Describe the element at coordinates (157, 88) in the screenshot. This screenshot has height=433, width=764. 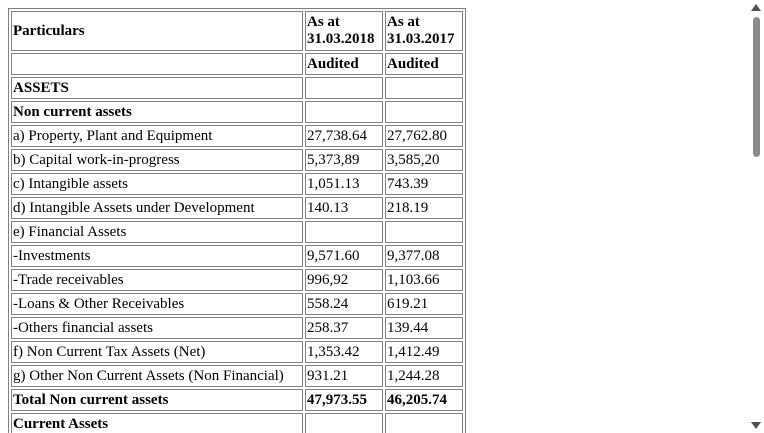
I see `row-label: ASSETS` at that location.